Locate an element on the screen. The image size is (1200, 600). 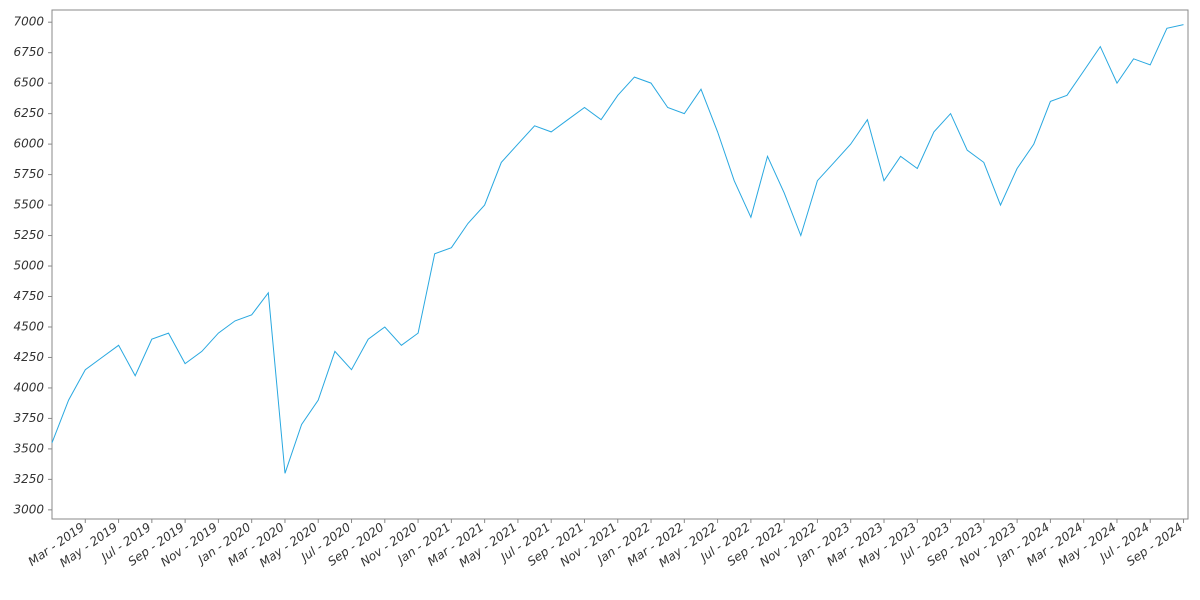
y-tick-label: 7000 is located at coordinates (28, 22).